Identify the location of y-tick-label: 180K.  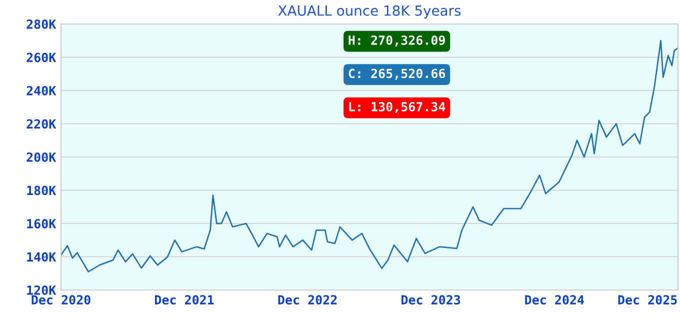
(41, 191).